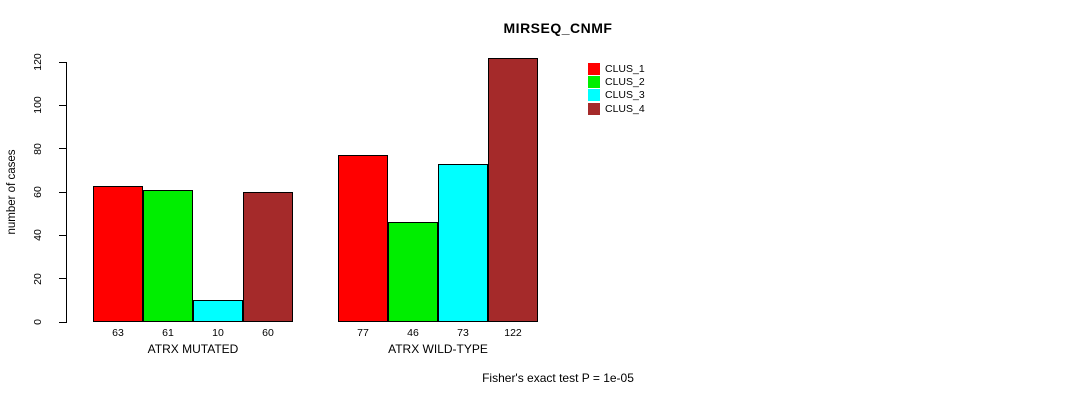 The image size is (1090, 400). Describe the element at coordinates (38, 278) in the screenshot. I see `y-tick-label: 20` at that location.